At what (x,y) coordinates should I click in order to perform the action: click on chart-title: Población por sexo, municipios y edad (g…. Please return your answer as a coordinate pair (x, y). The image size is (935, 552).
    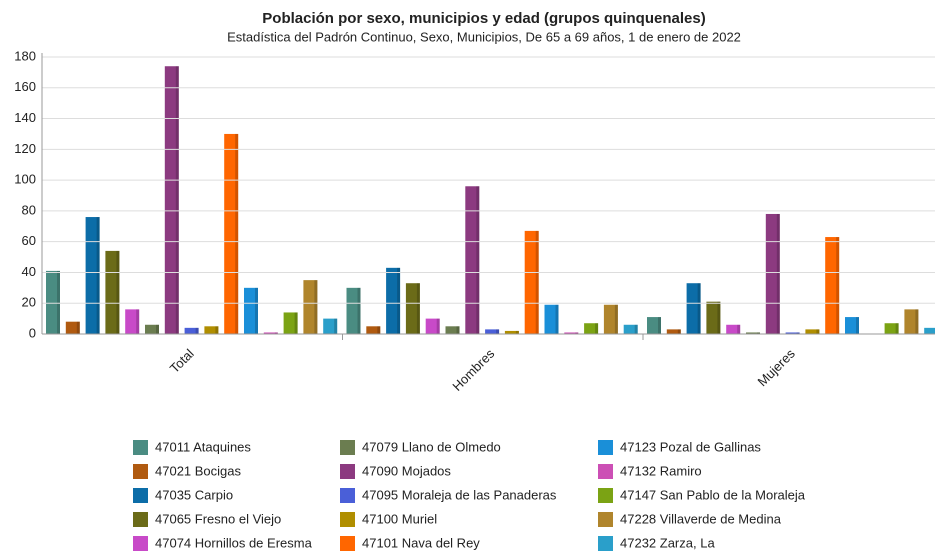
    Looking at the image, I should click on (483, 18).